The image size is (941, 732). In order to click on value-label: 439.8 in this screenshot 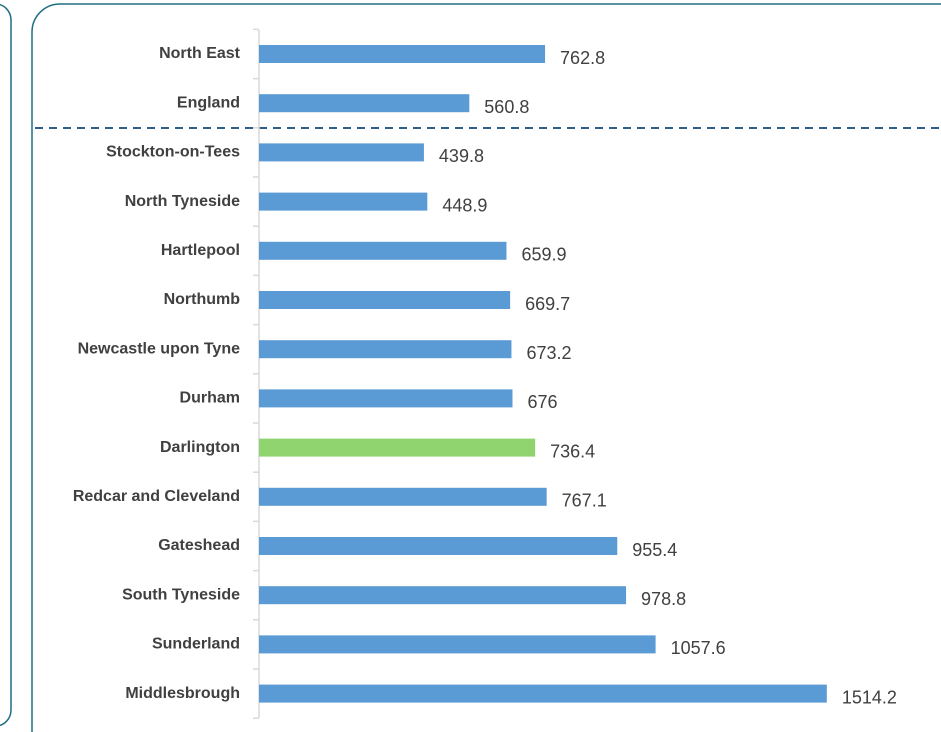, I will do `click(461, 156)`.